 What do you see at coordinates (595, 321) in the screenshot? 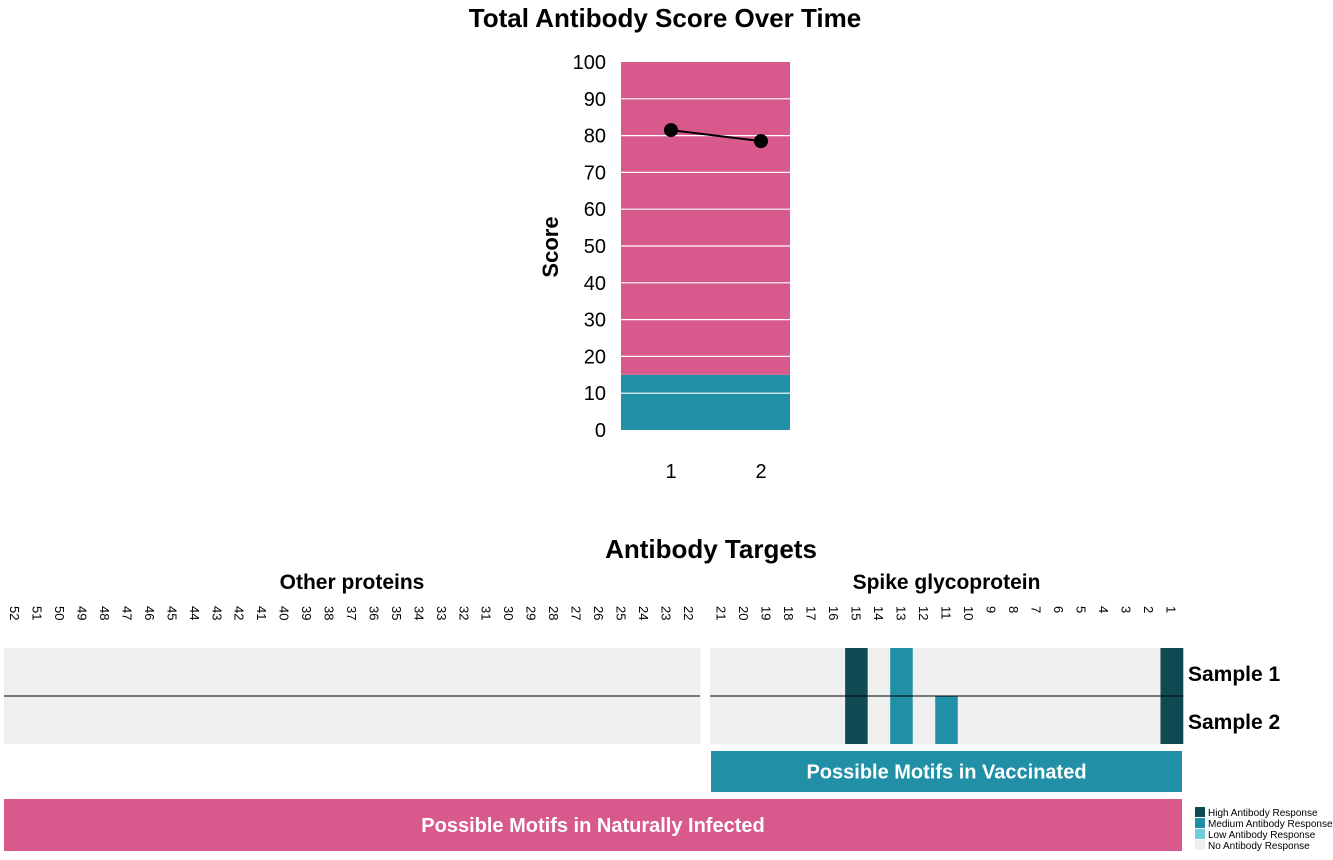
I see `y-tick-label: 30` at bounding box center [595, 321].